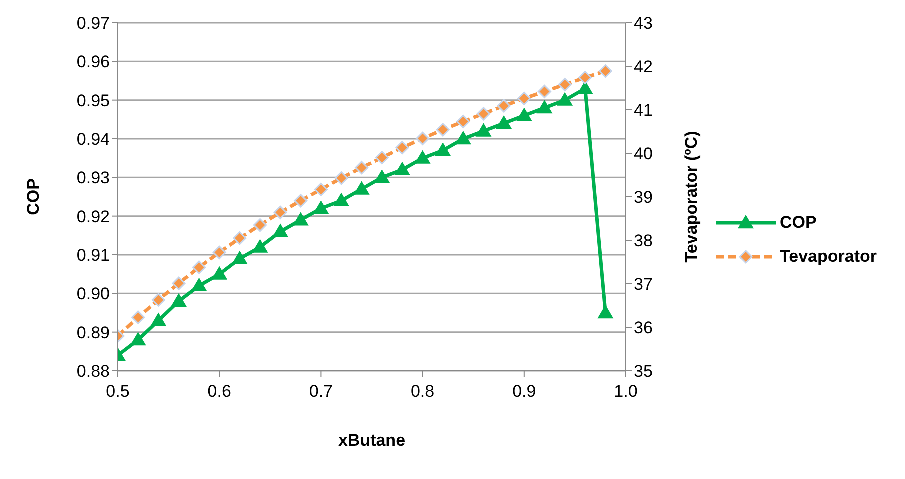 The width and height of the screenshot is (905, 479). I want to click on y-tick-label: 0.90, so click(93, 294).